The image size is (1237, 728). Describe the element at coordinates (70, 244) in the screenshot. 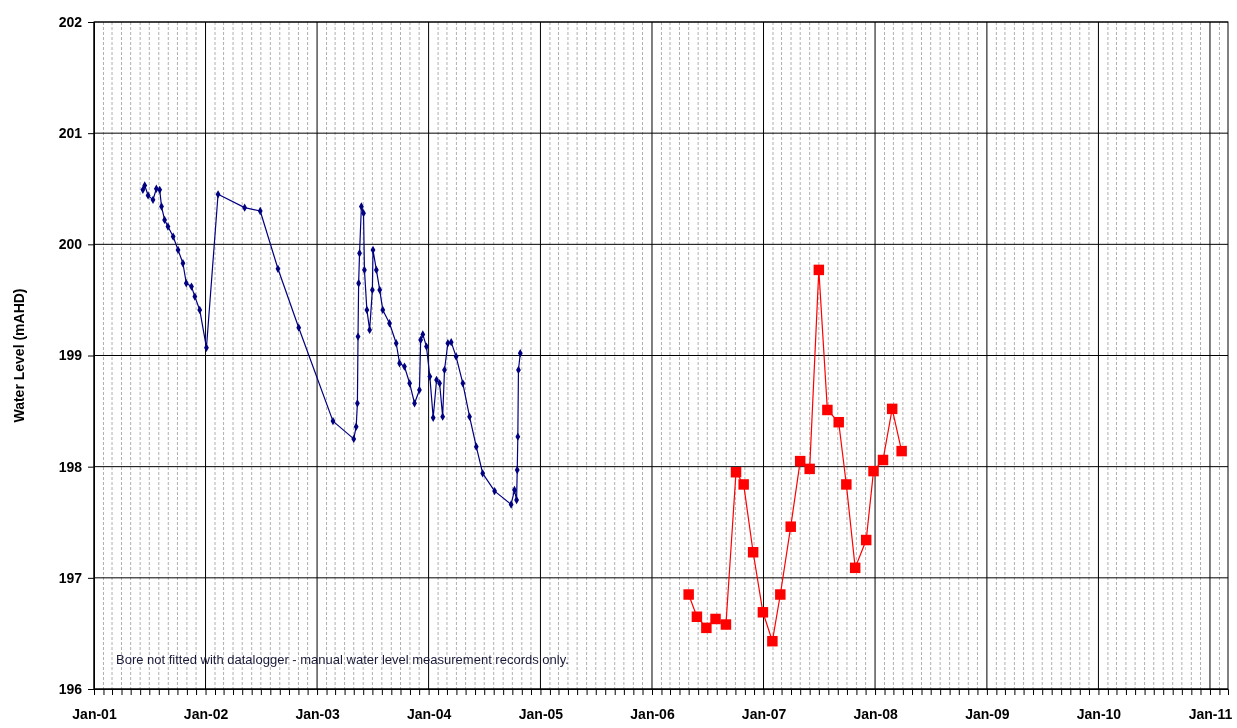

I see `y-tick-label: 200` at that location.